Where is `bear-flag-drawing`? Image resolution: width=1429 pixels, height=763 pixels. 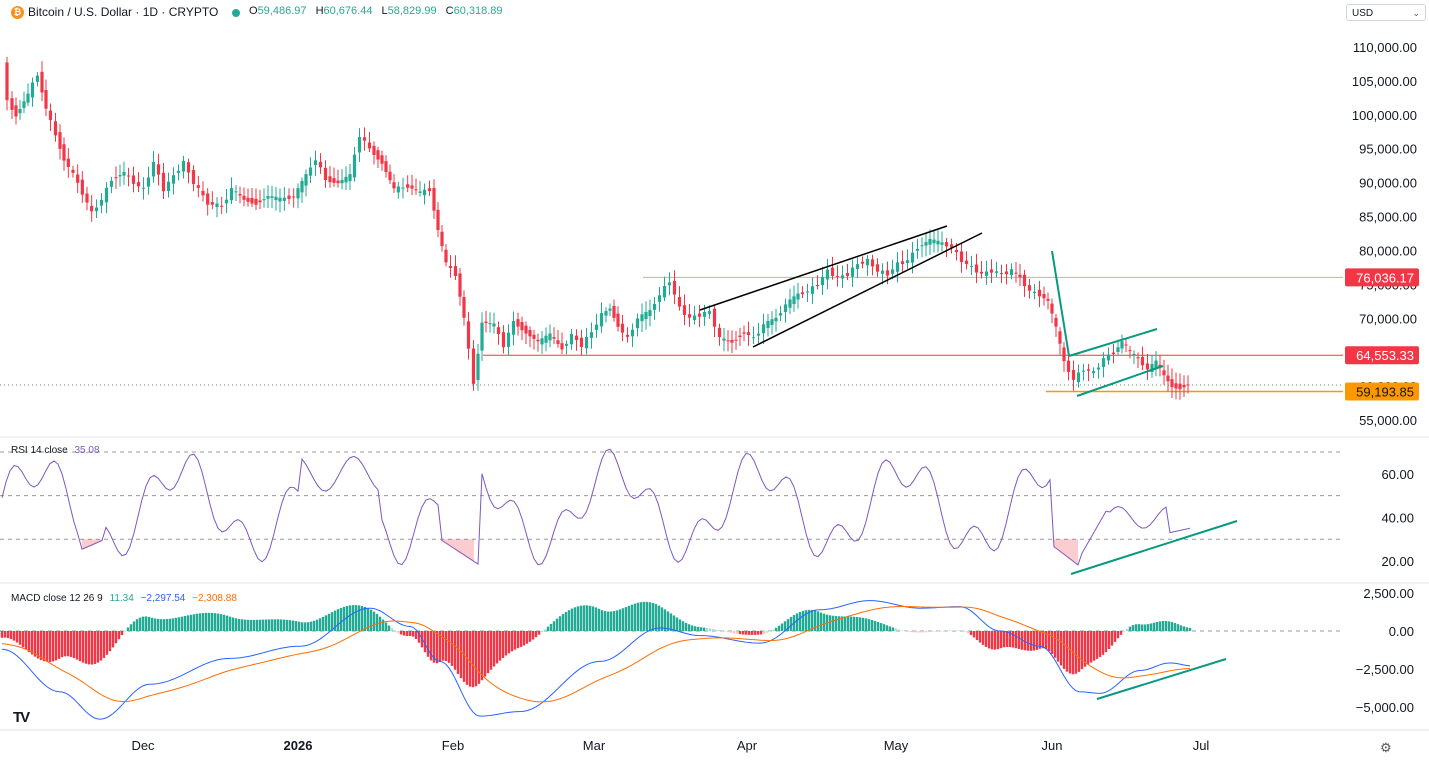
bear-flag-drawing is located at coordinates (1107, 323).